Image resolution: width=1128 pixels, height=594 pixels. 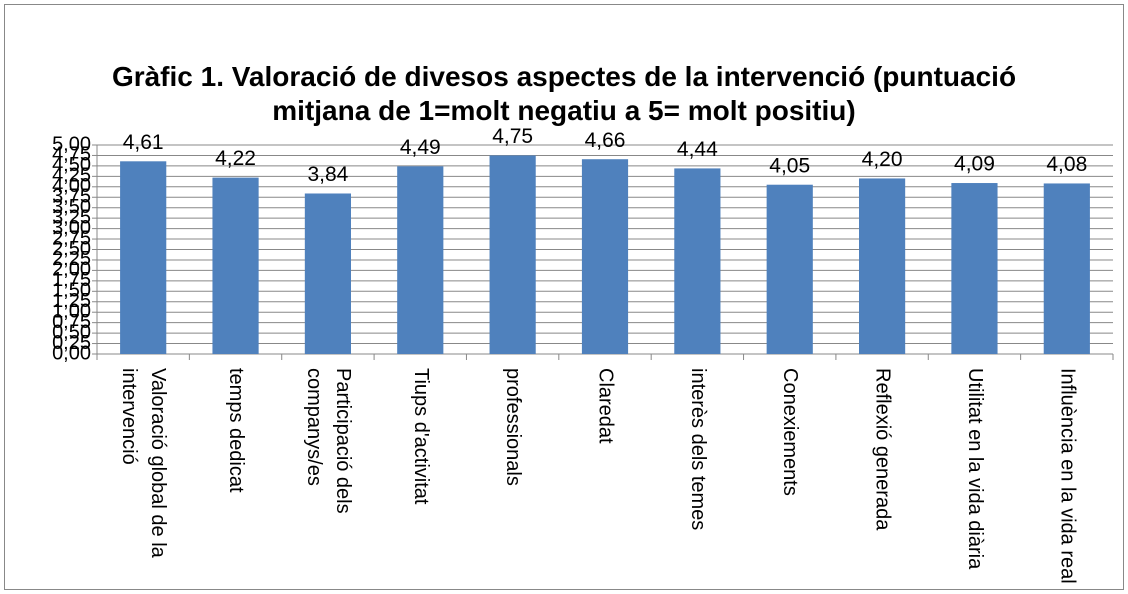 I want to click on x-tick-label: Influència en la vida real, so click(x=1067, y=476).